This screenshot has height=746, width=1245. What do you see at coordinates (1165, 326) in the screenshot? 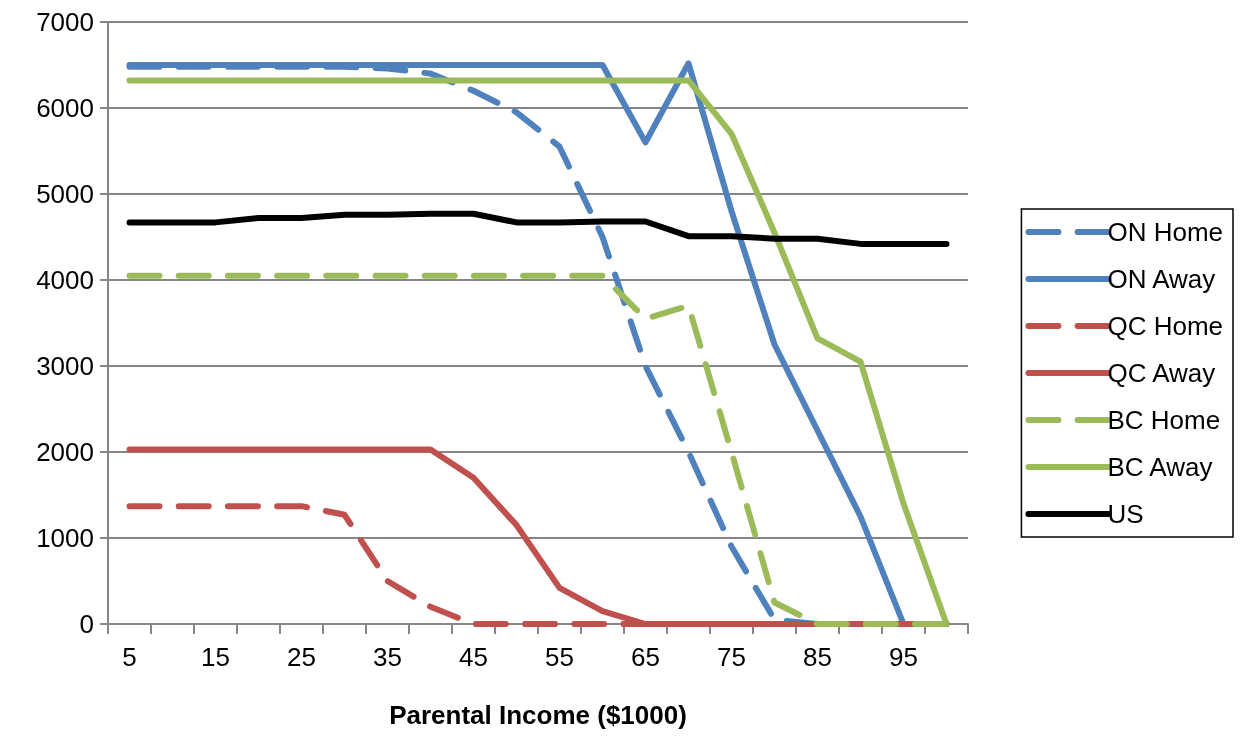
I see `legend-label: QC Home` at bounding box center [1165, 326].